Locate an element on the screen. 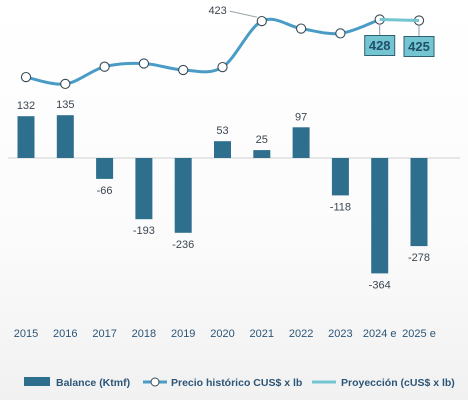 The width and height of the screenshot is (468, 400). x-tick-2020: 2020 is located at coordinates (222, 334).